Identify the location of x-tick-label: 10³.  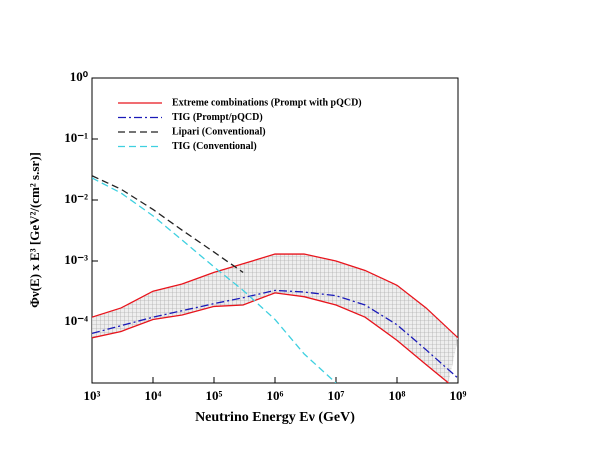
(92, 395).